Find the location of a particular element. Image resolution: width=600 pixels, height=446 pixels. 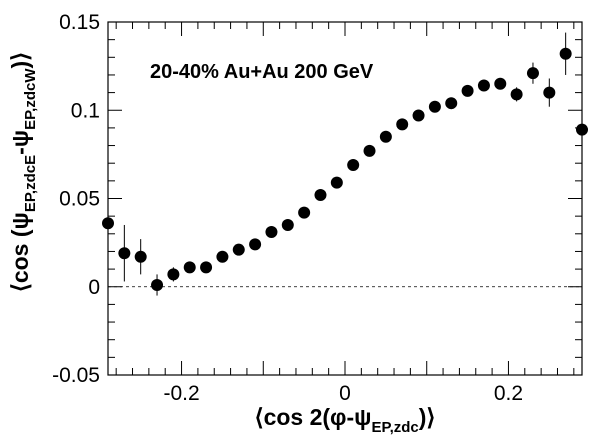

y-axis-title-subscript-1: EP,zdcE is located at coordinates (30, 183).